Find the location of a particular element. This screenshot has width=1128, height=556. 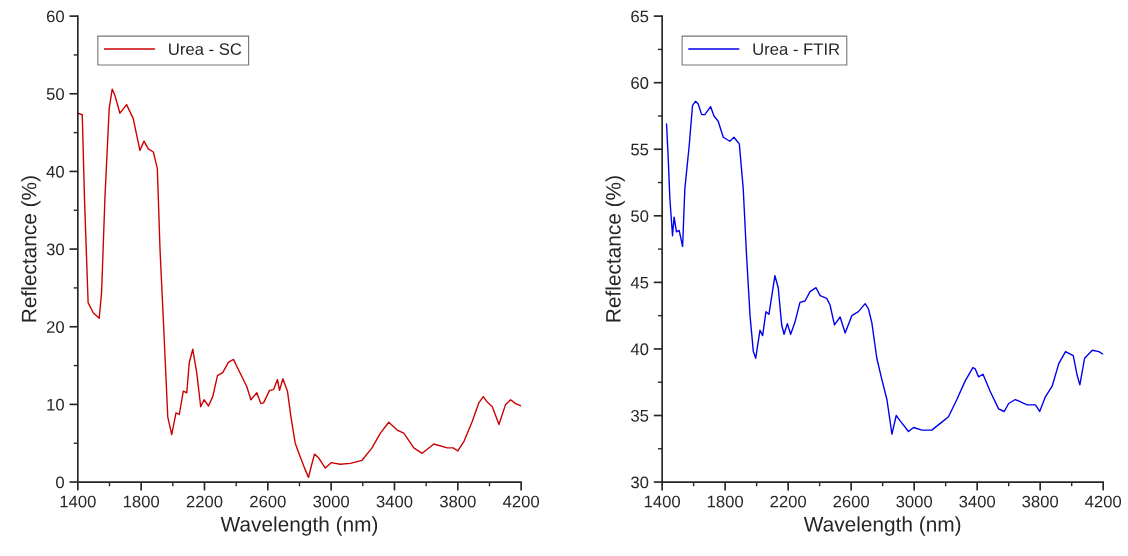

y-tick-label: 65 is located at coordinates (640, 16).